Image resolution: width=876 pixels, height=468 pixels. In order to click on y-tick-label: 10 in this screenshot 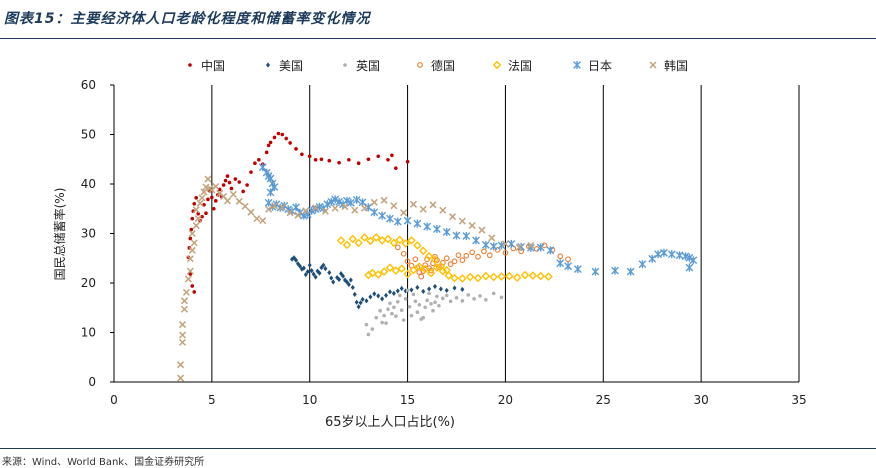, I will do `click(88, 333)`.